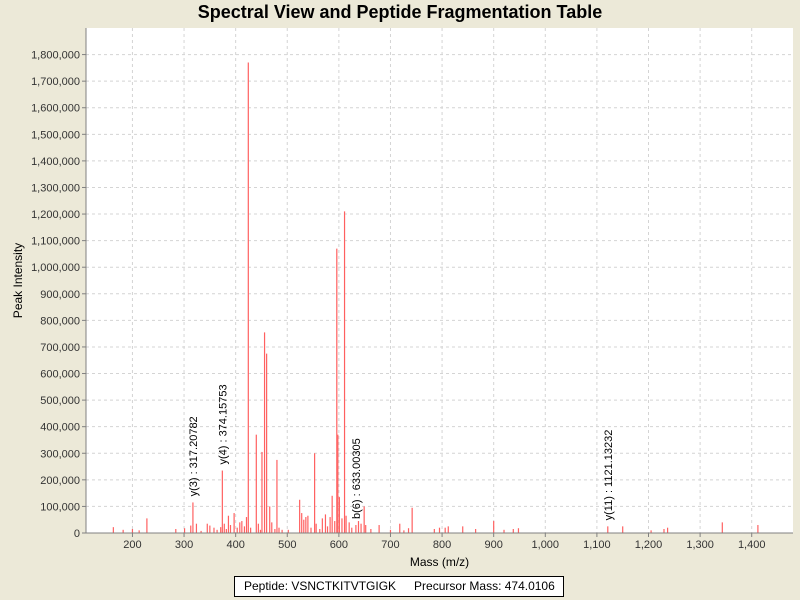 The height and width of the screenshot is (600, 800). I want to click on x-axis-label: Mass (m/z), so click(439, 562).